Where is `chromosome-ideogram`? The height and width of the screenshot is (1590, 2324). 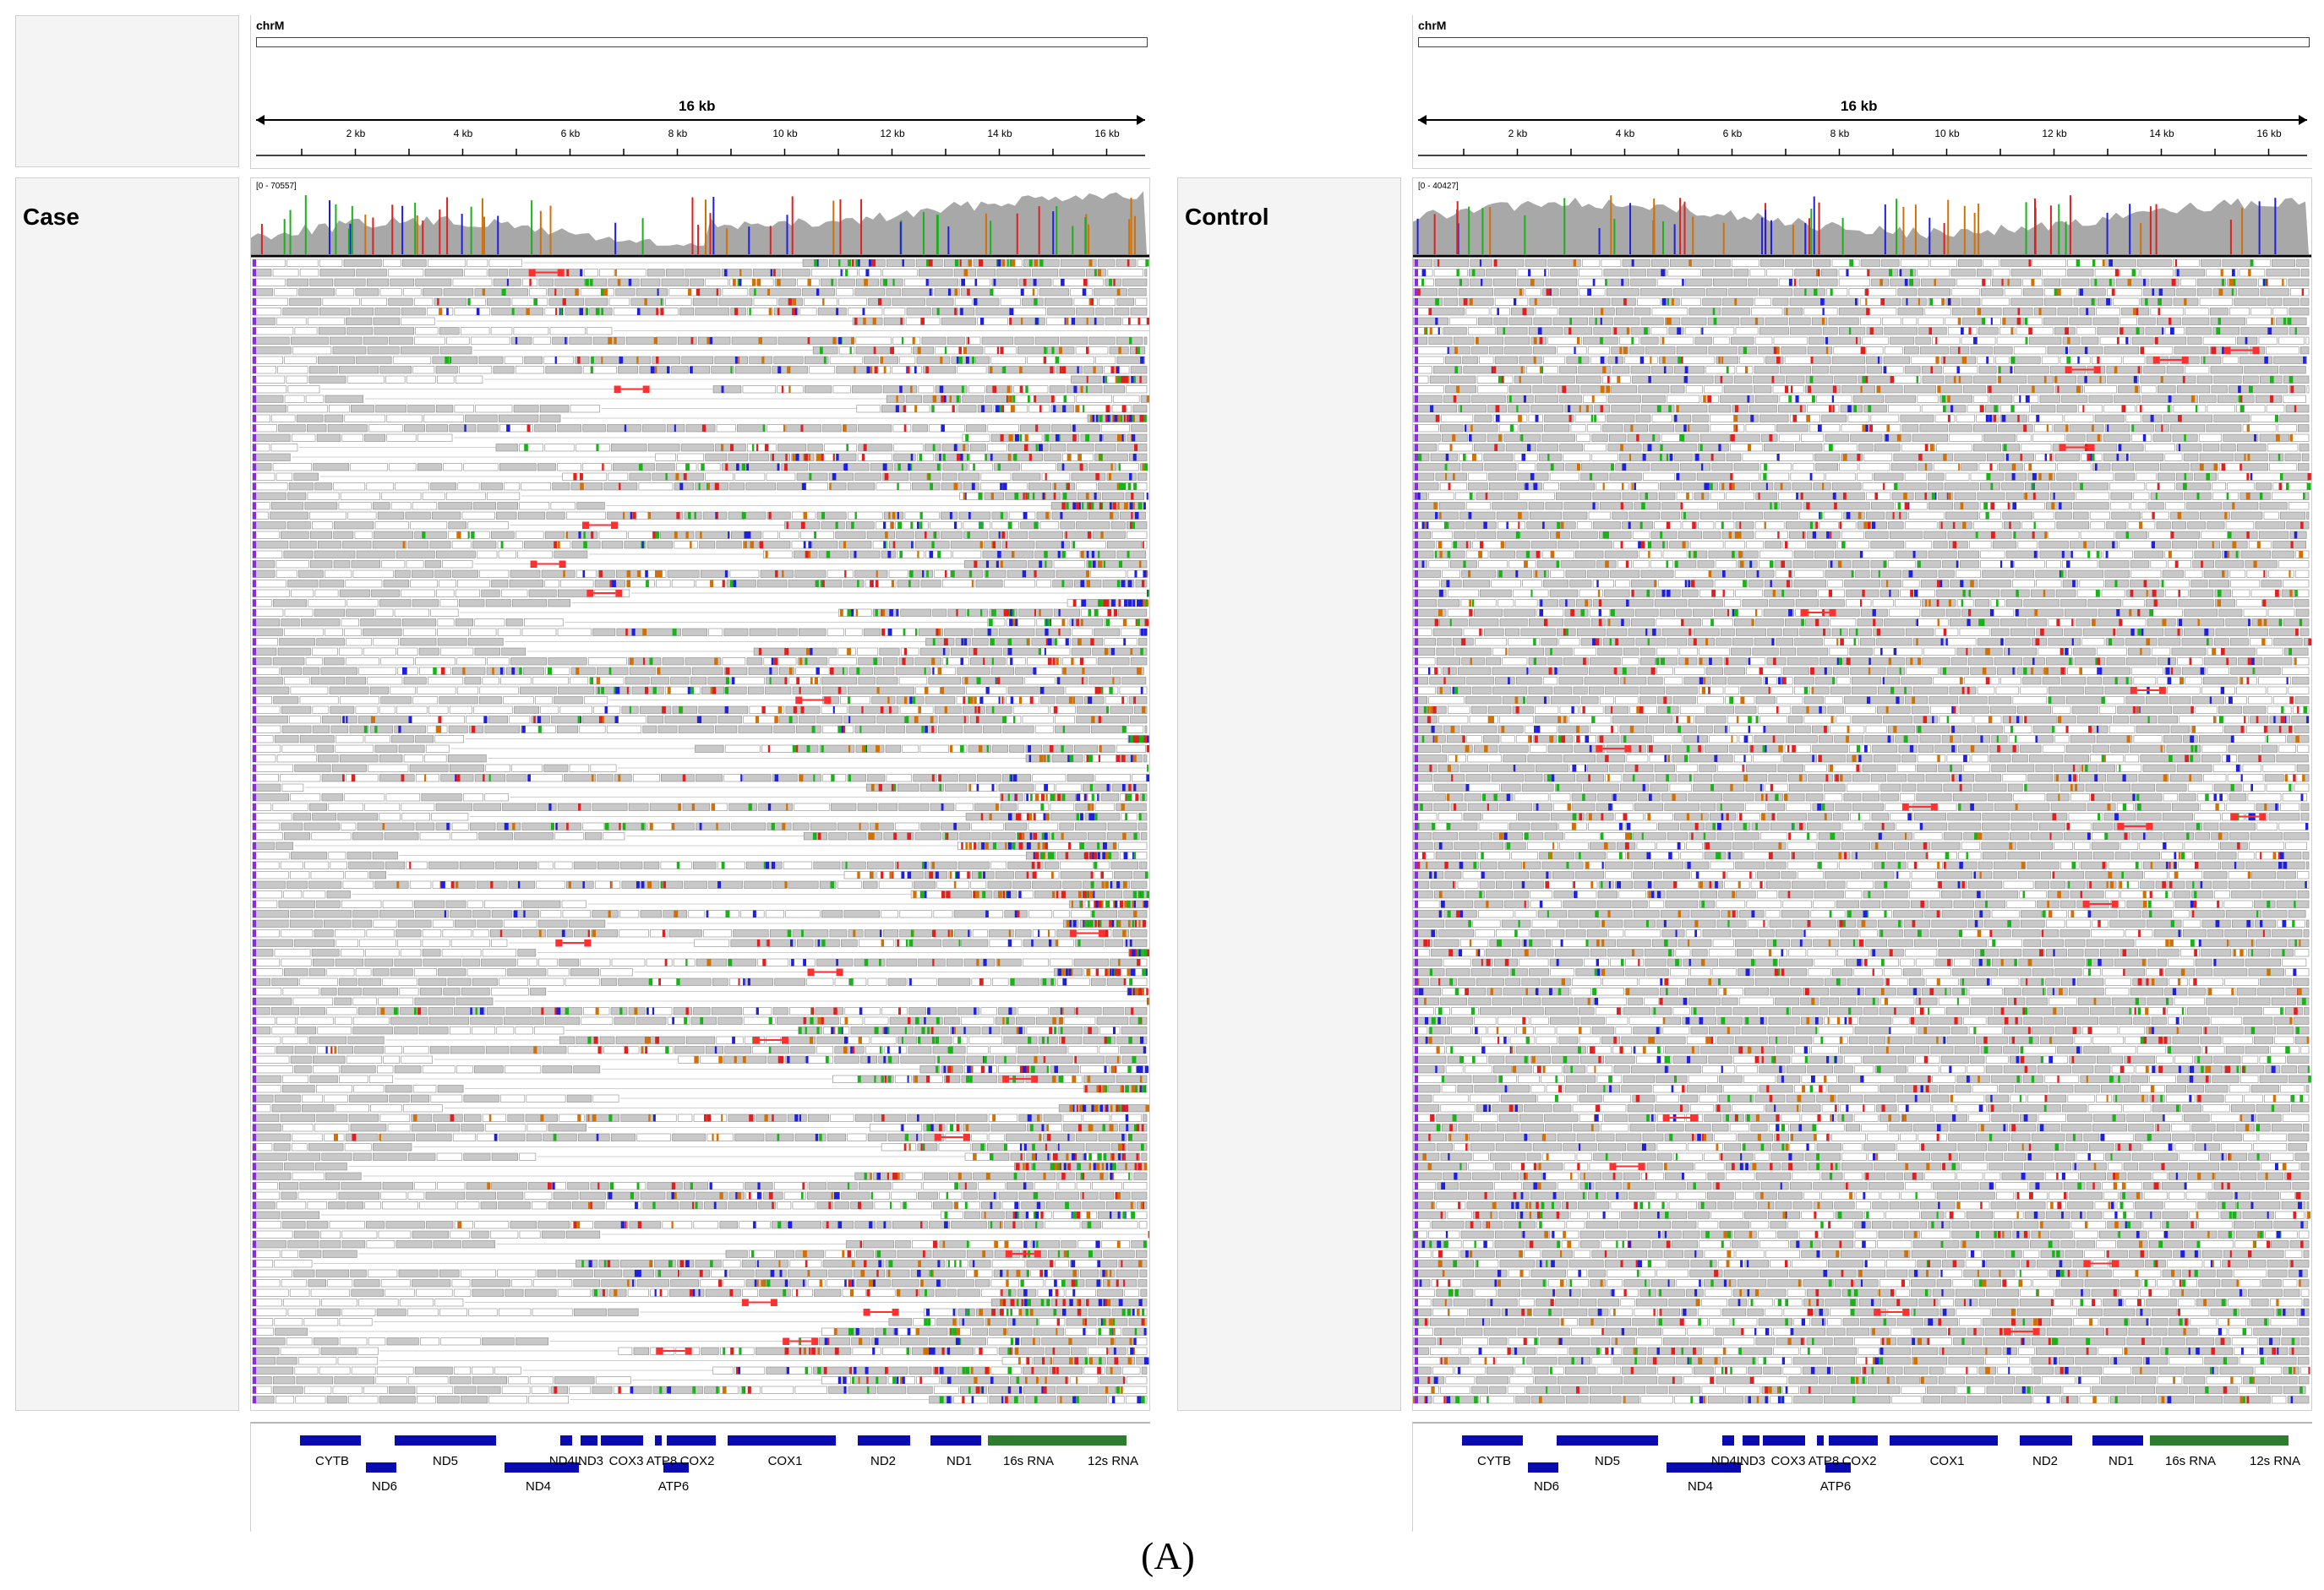 chromosome-ideogram is located at coordinates (702, 42).